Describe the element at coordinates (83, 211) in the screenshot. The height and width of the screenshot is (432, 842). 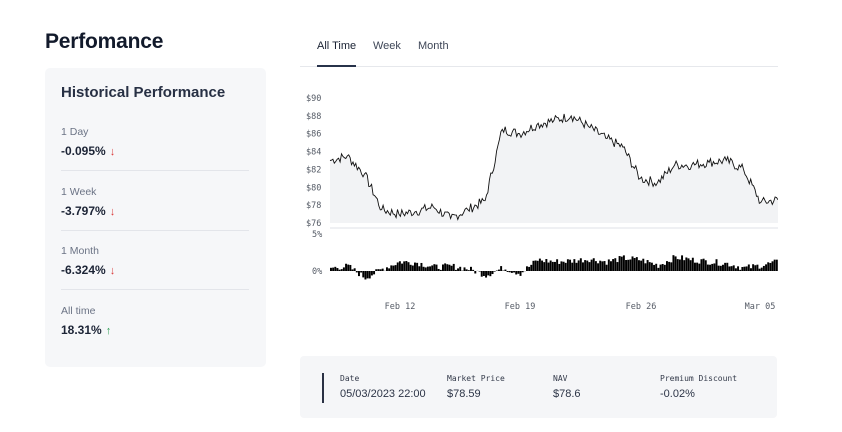
I see `metric-value-text: -3.797%` at that location.